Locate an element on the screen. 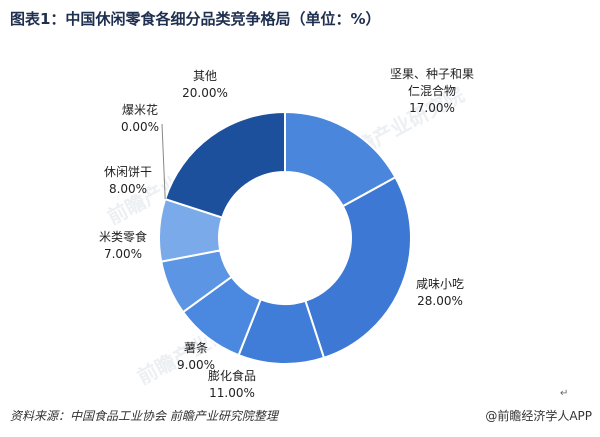 The width and height of the screenshot is (600, 437). chart-title: 图表1：中国休闲零食各细分品类竞争格局（单位：%） is located at coordinates (195, 19).